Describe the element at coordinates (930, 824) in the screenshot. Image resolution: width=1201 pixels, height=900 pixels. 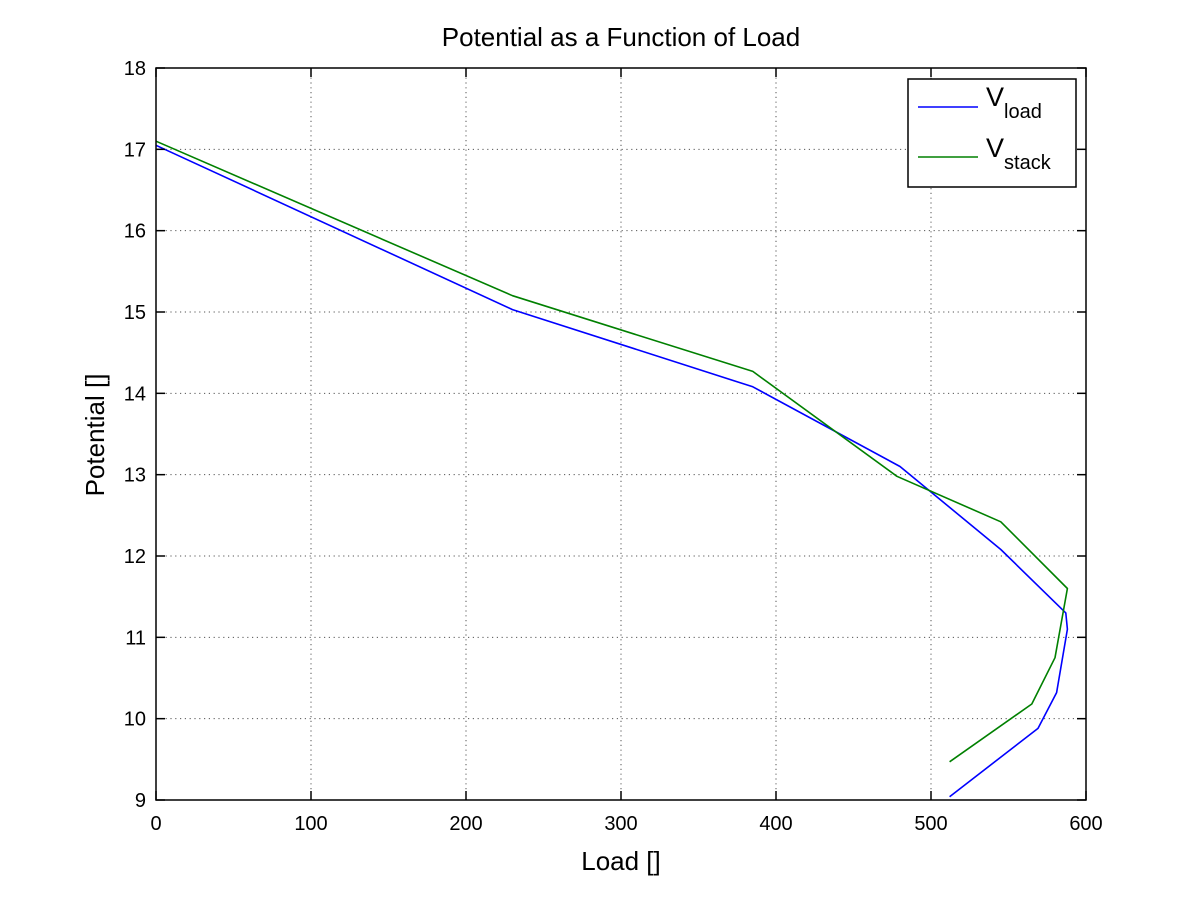
I see `x-tick-label: 500` at that location.